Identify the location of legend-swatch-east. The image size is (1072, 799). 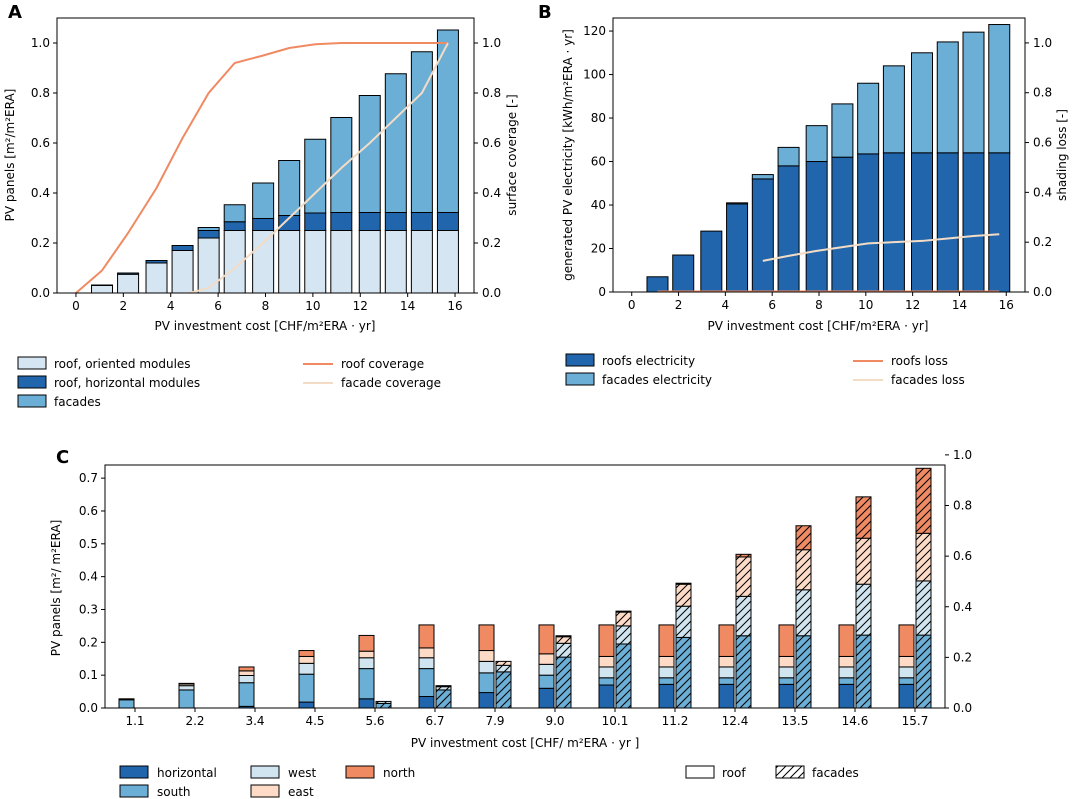
(265, 791).